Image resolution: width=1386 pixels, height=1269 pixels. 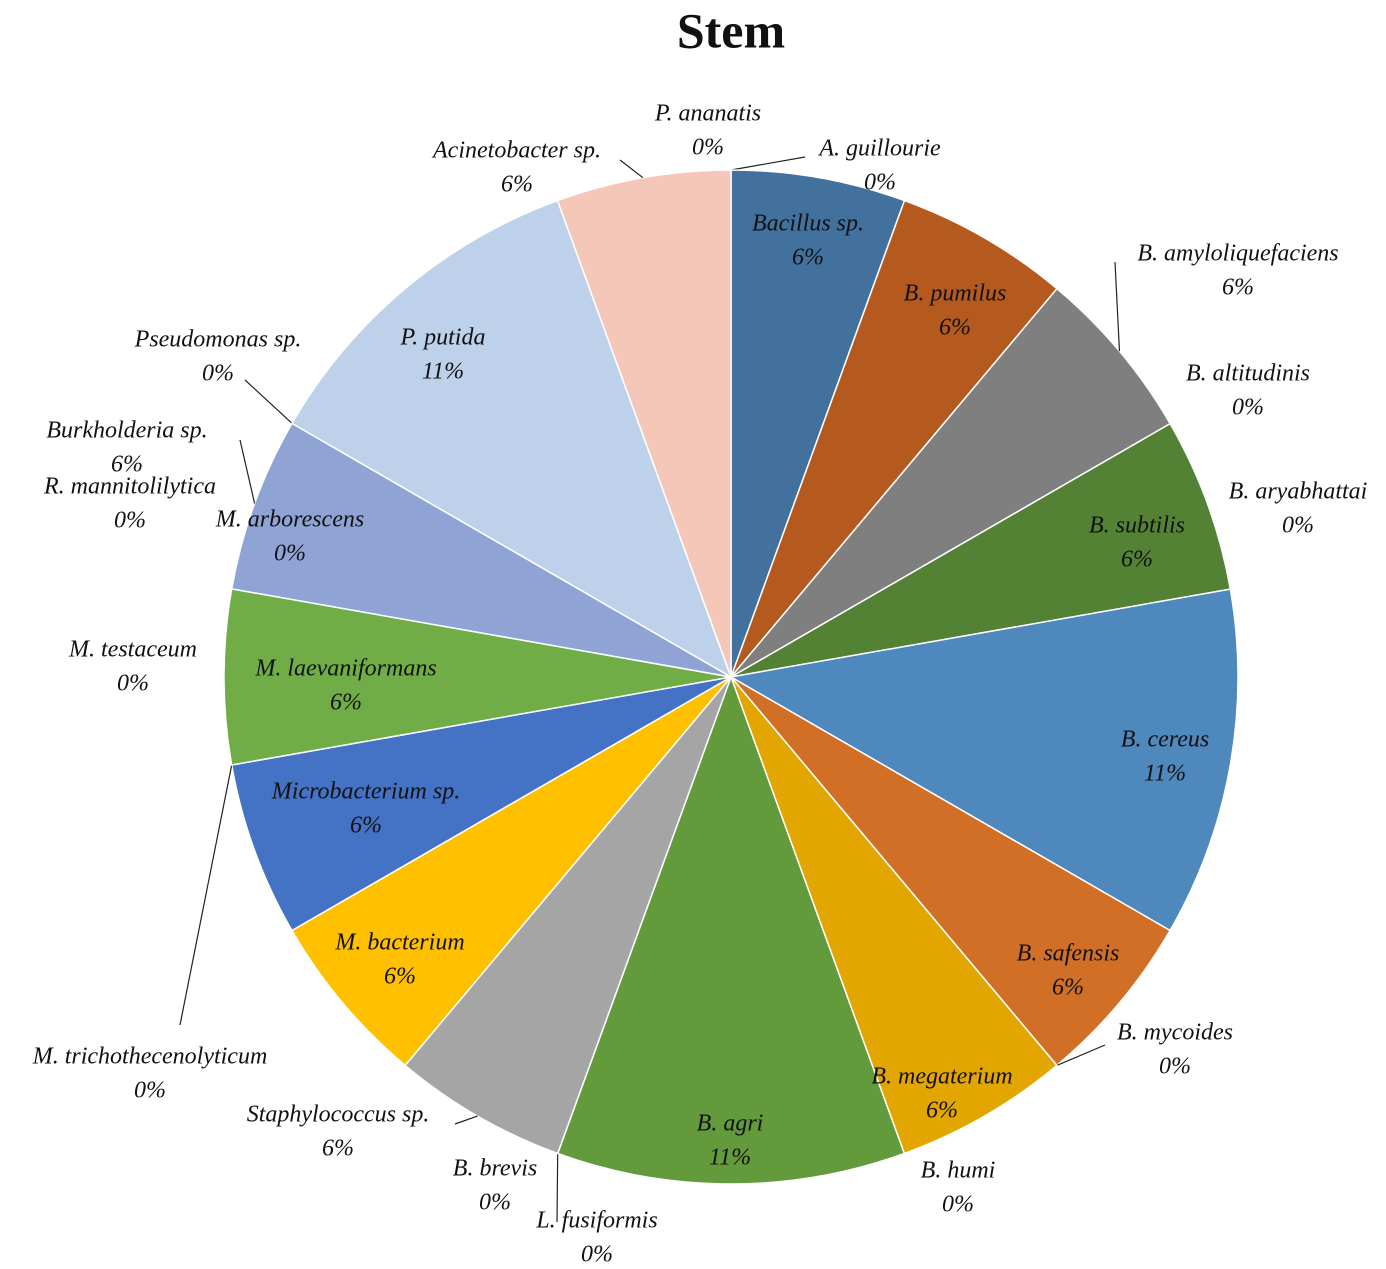 What do you see at coordinates (516, 151) in the screenshot?
I see `slice-label: Acinetobacter sp.` at bounding box center [516, 151].